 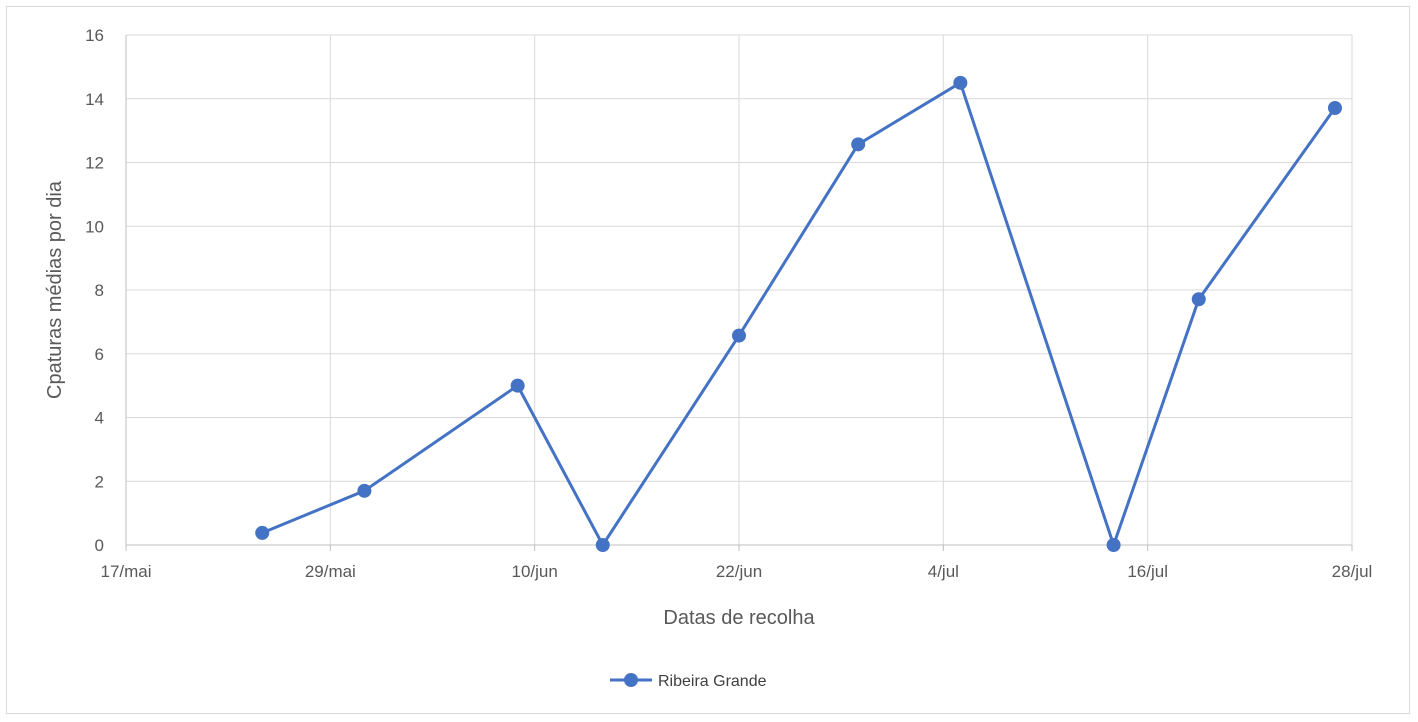 What do you see at coordinates (94, 290) in the screenshot?
I see `y-axis-ticks: 0 2 4 6 8 10 12 14 16` at bounding box center [94, 290].